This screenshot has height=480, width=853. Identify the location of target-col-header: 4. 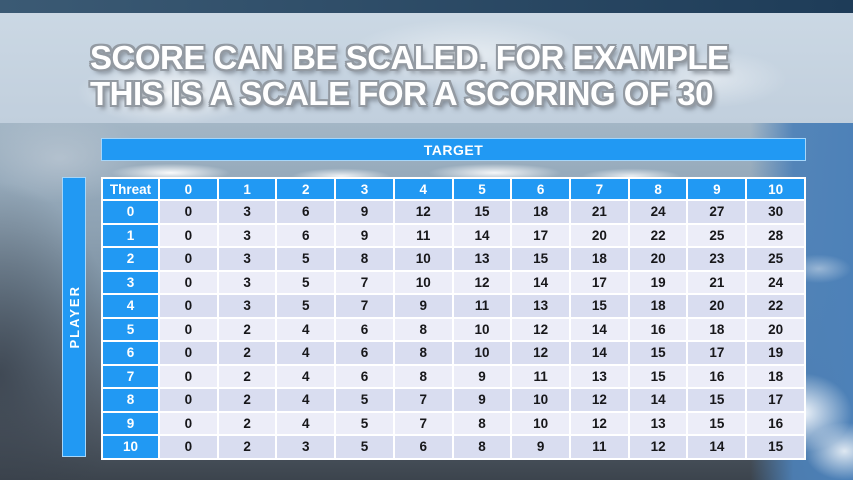
(423, 189).